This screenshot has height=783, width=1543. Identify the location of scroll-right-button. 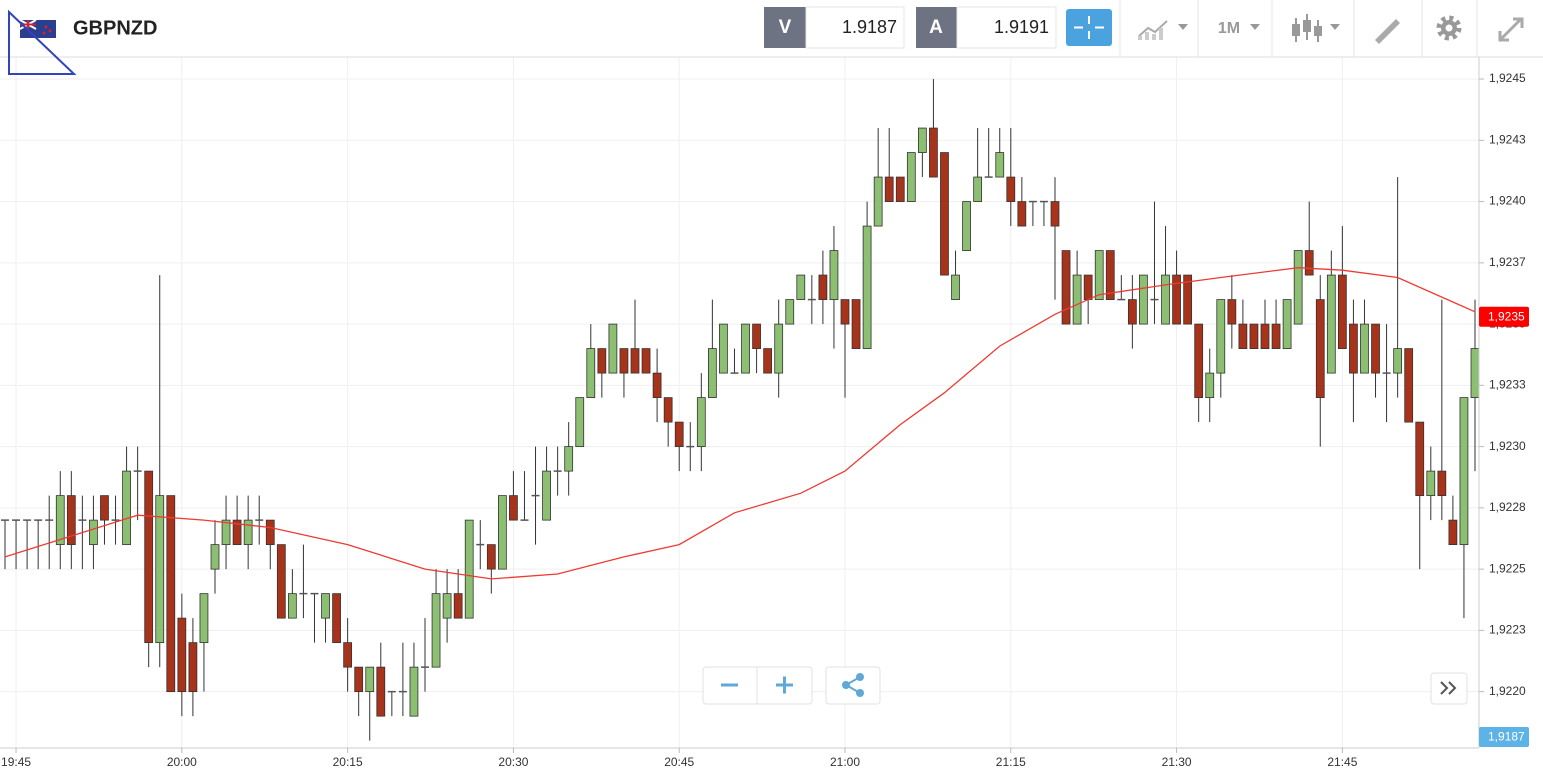
(1449, 688).